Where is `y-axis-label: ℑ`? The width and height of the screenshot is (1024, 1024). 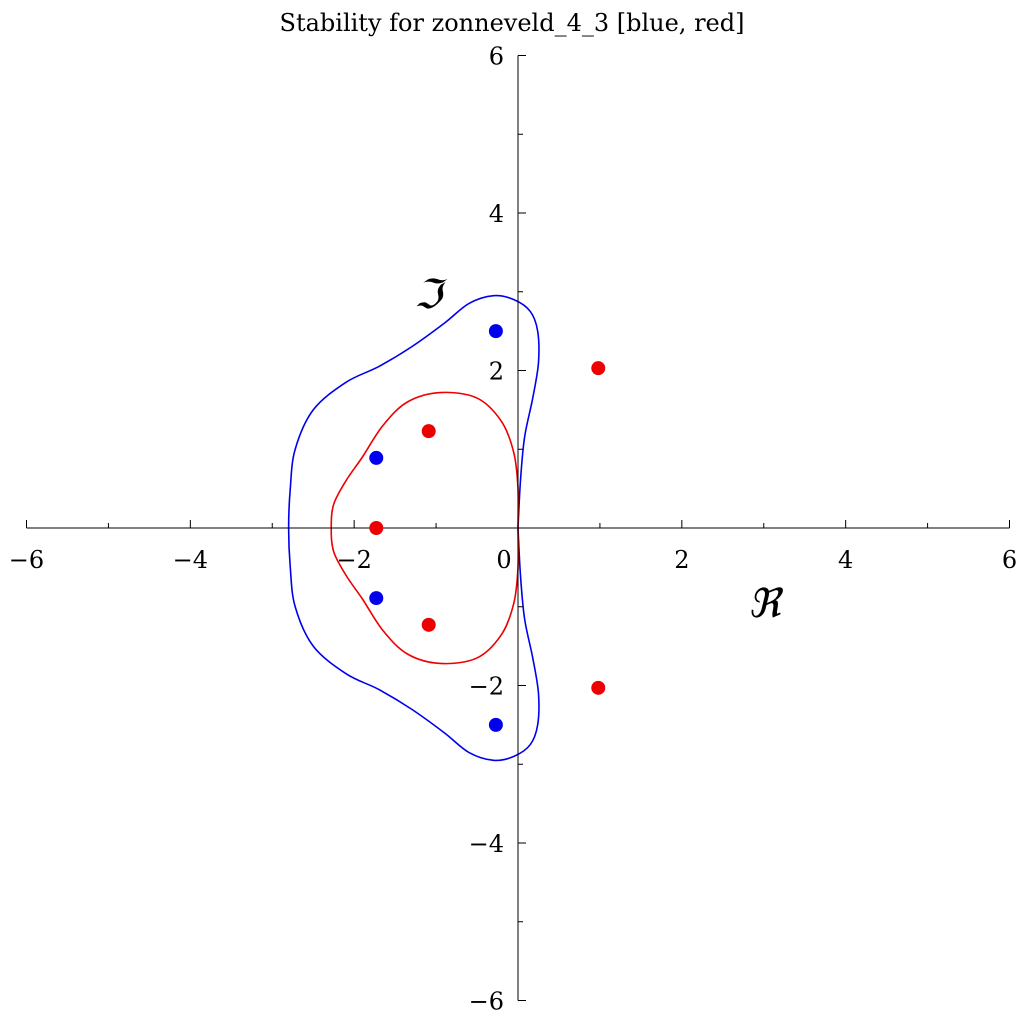 y-axis-label: ℑ is located at coordinates (431, 295).